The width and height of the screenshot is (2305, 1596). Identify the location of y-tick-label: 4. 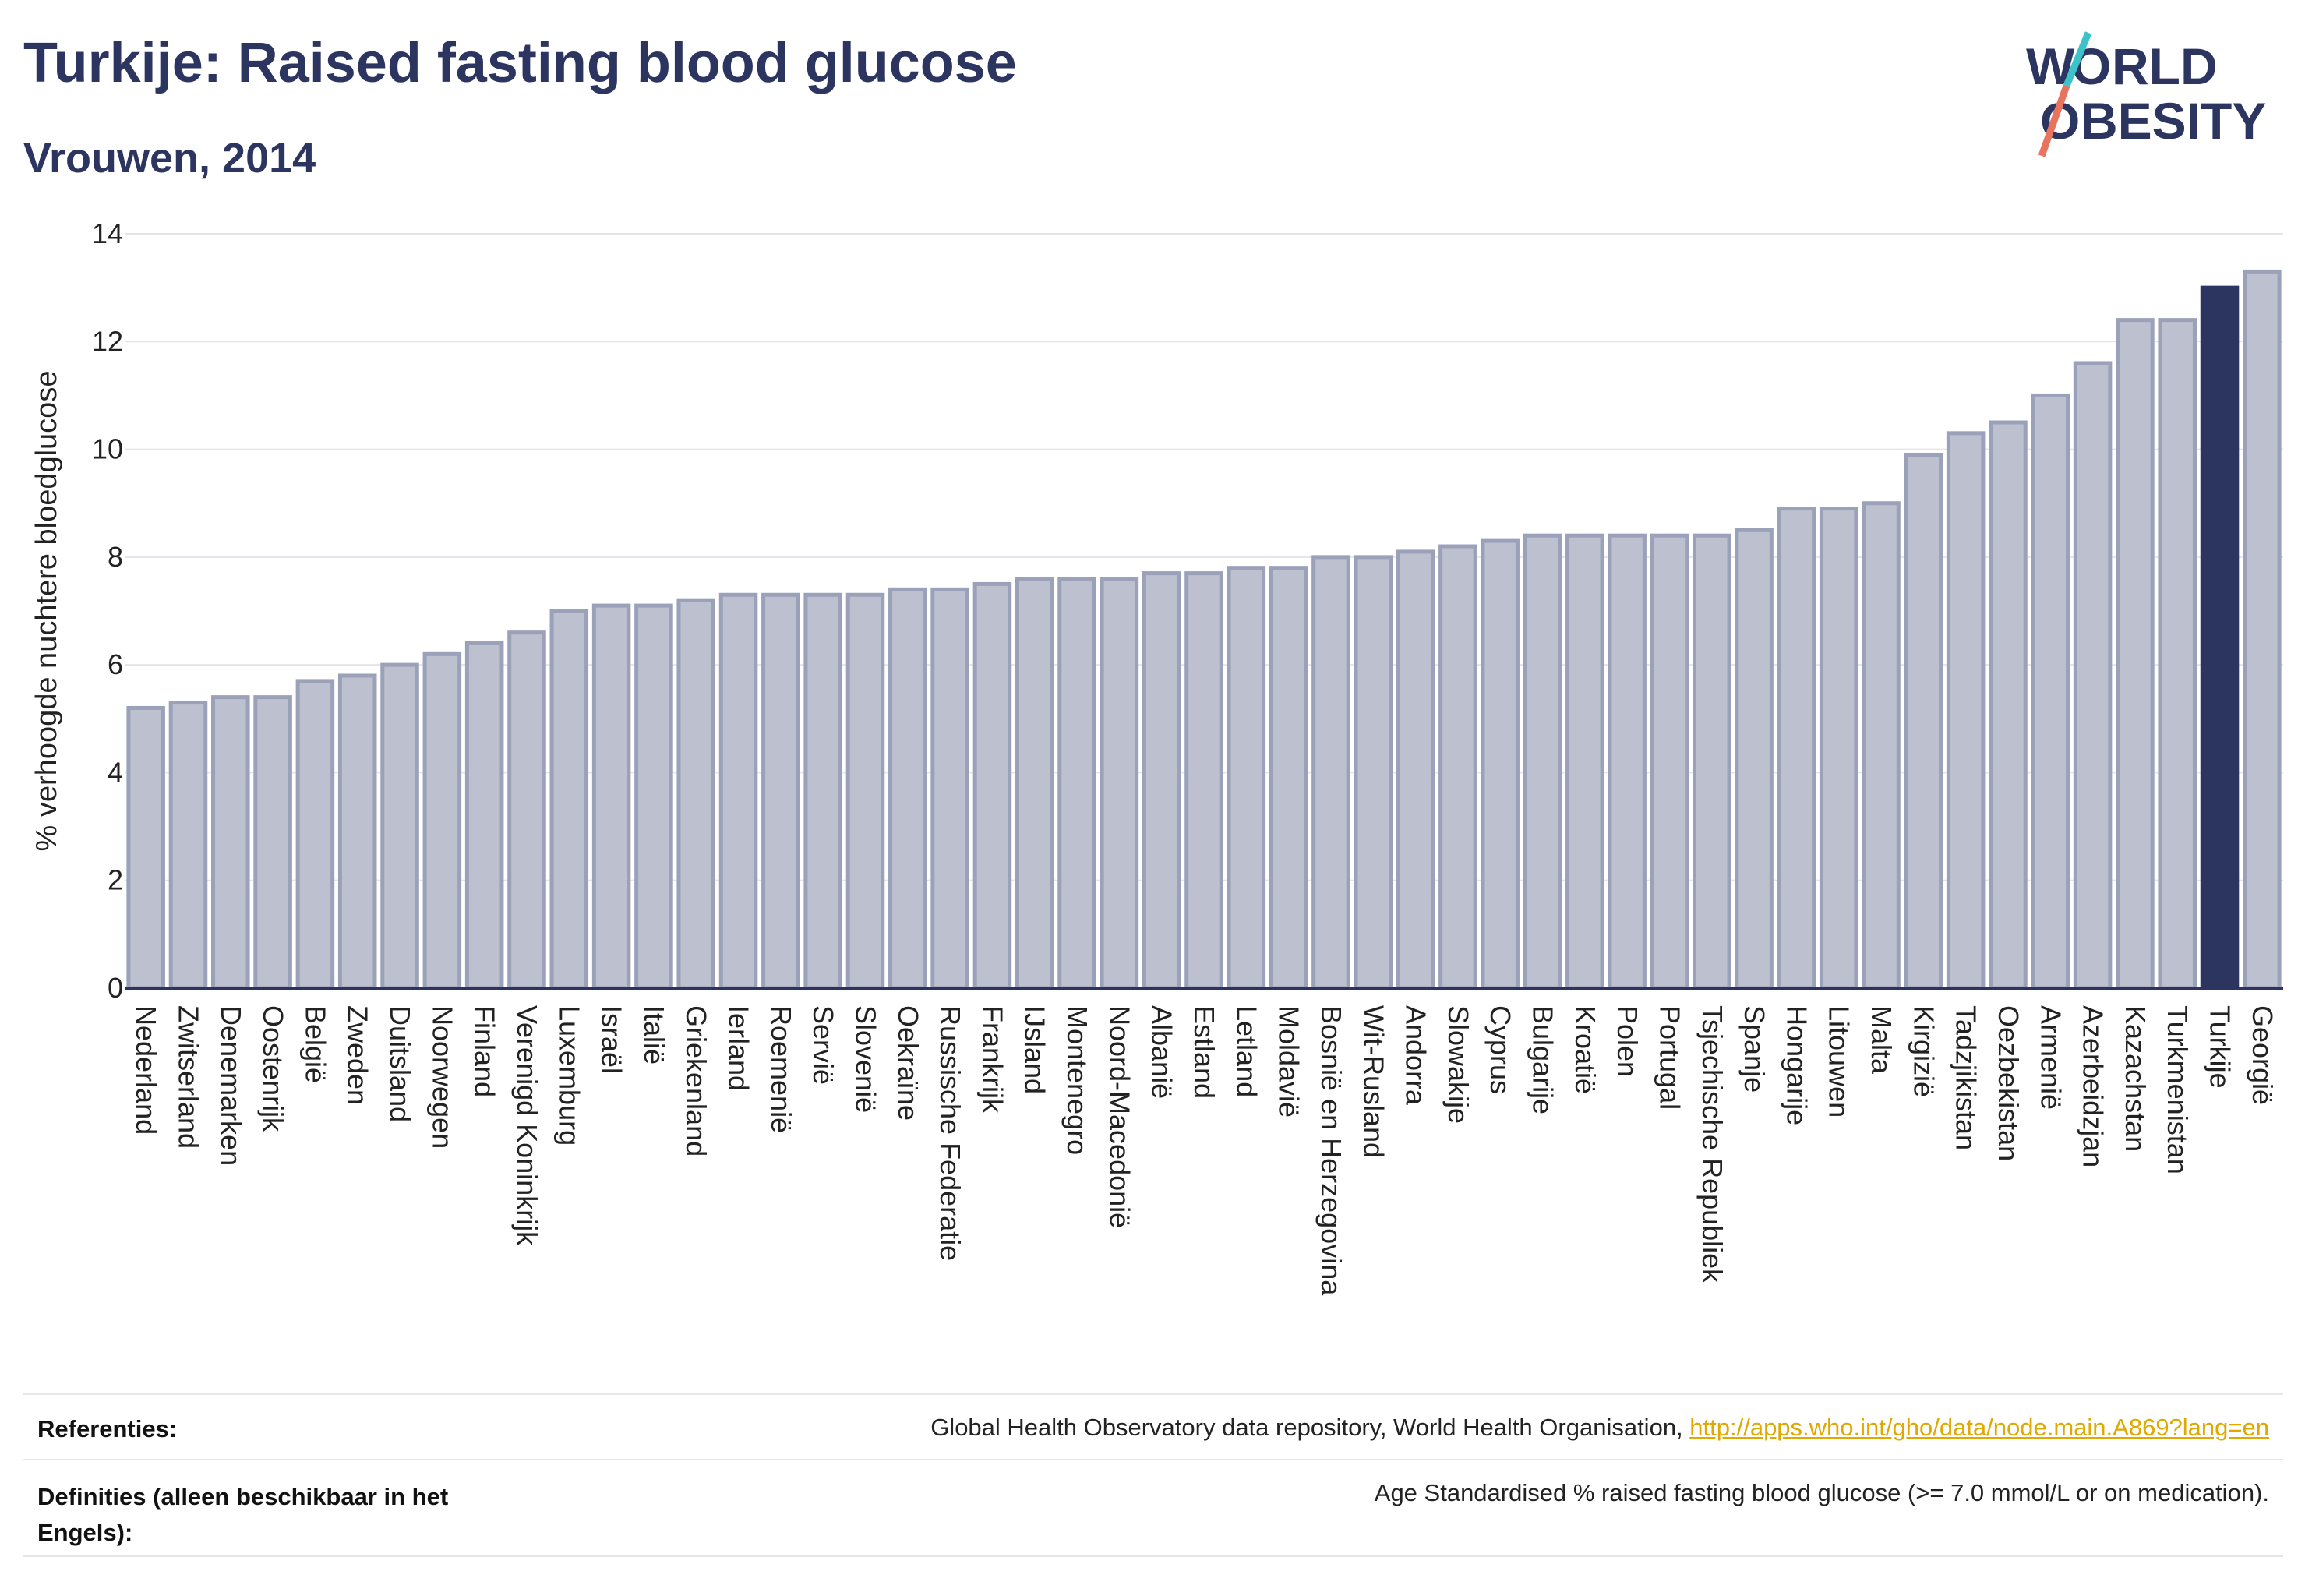
(115, 772).